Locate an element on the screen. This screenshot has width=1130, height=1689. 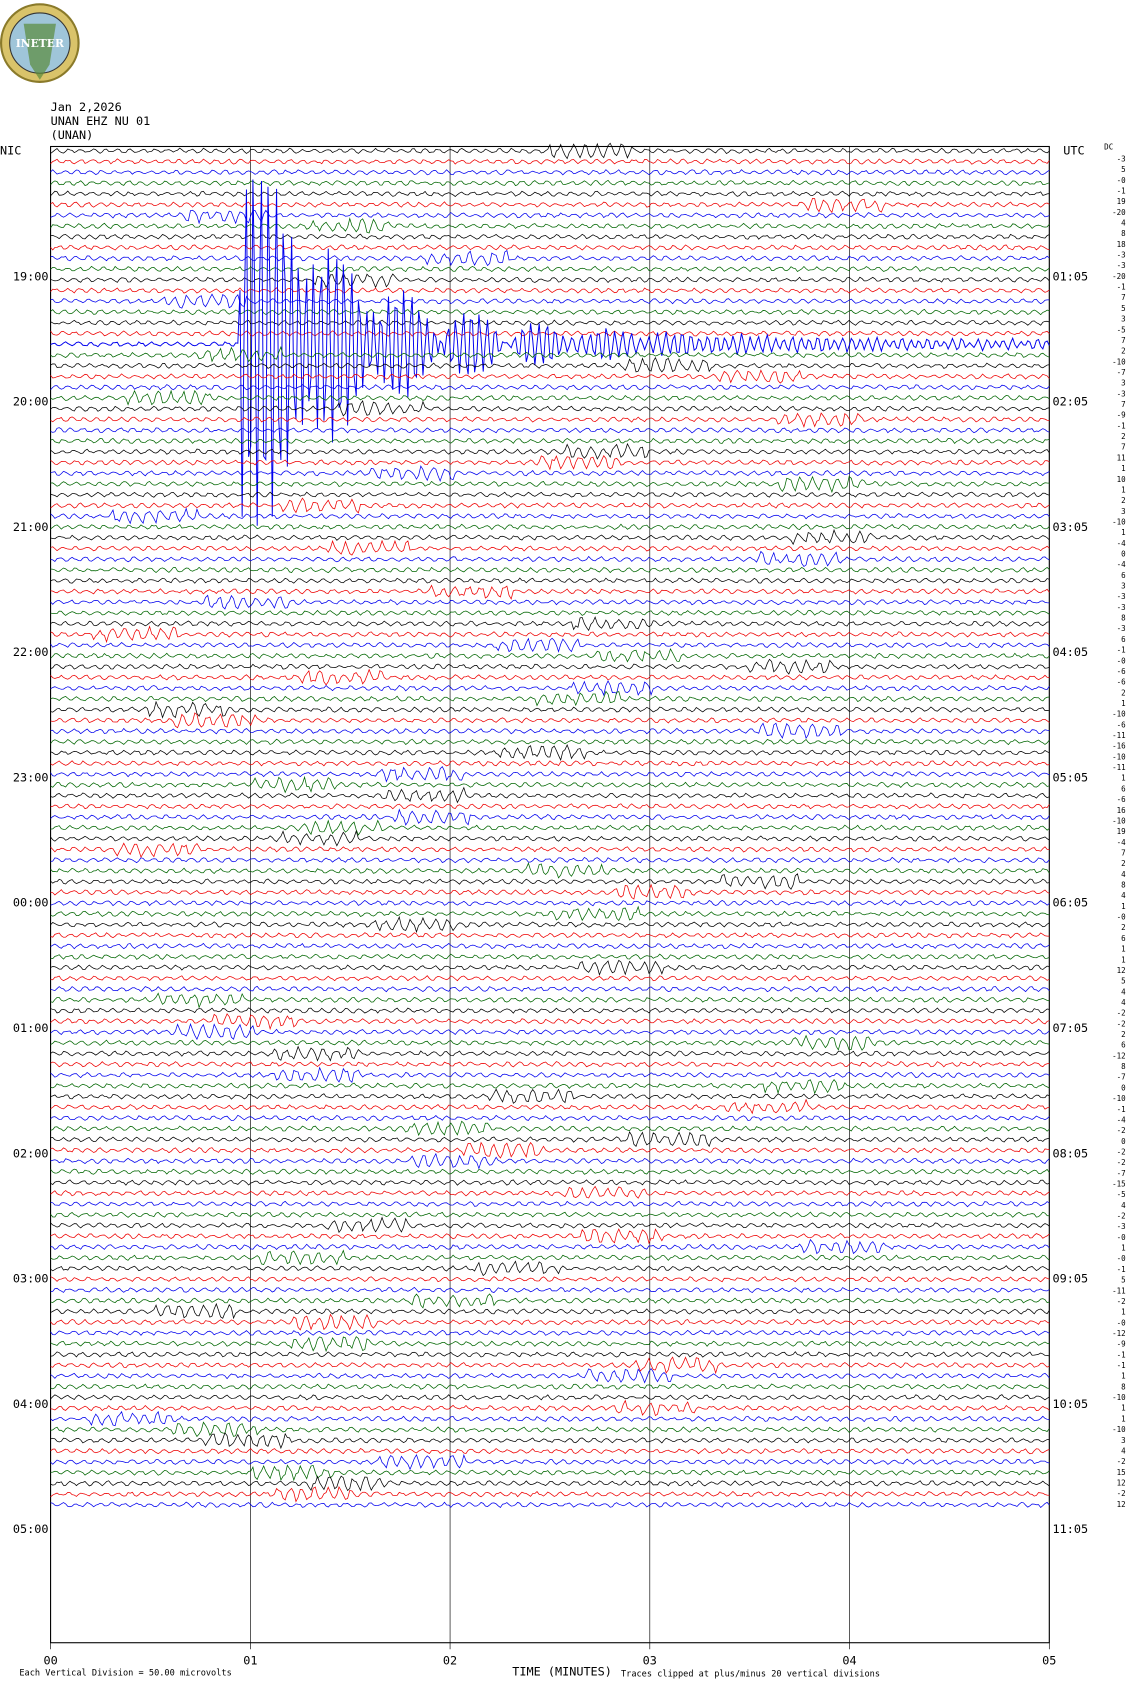
dc-offset: 10 is located at coordinates (1122, 479).